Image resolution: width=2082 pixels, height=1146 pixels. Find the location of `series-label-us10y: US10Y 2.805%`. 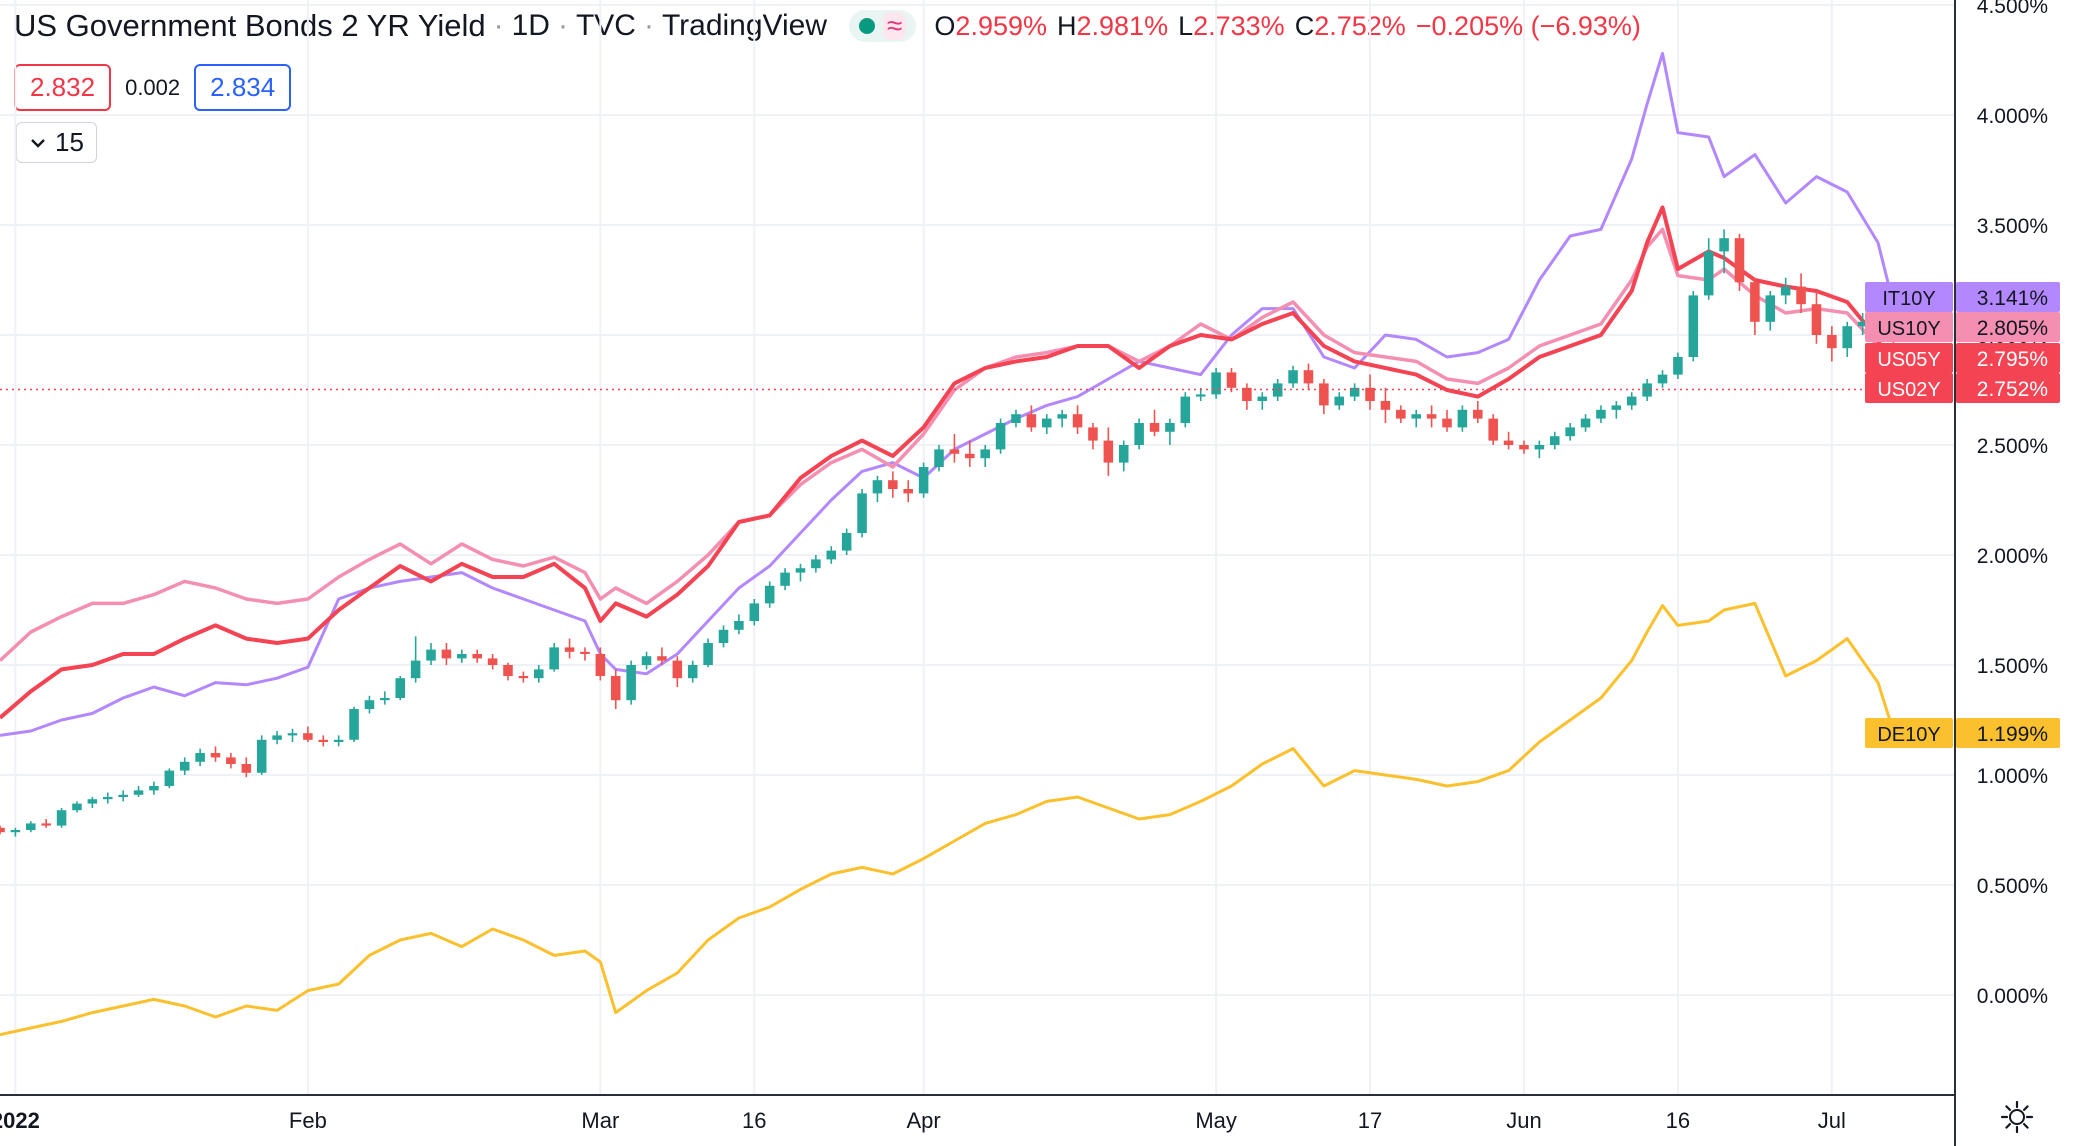

series-label-us10y: US10Y 2.805% is located at coordinates (1962, 327).